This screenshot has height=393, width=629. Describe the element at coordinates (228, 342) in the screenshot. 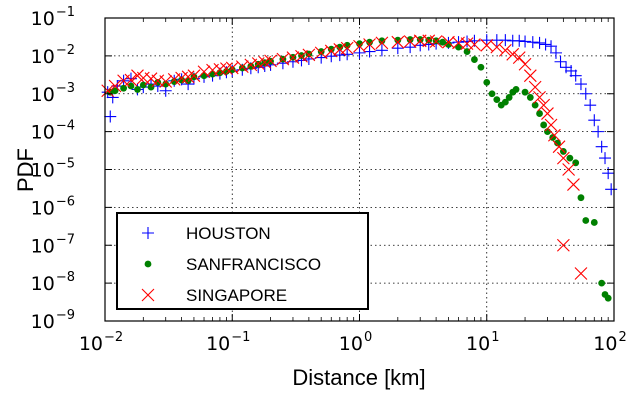

I see `x-tick-label: 10⁻¹` at that location.